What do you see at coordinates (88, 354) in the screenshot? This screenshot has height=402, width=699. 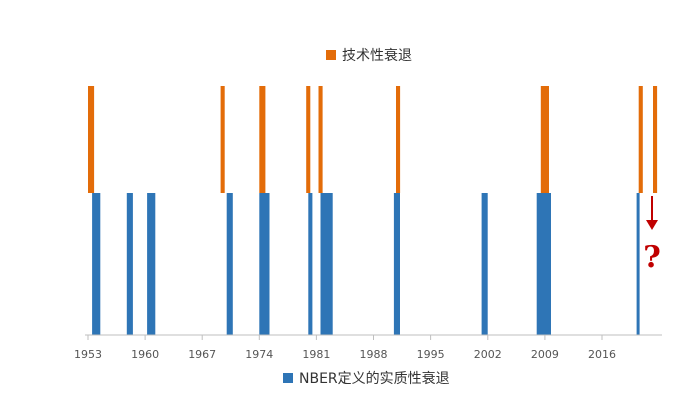 I see `x-tick-label-1953: 1953` at bounding box center [88, 354].